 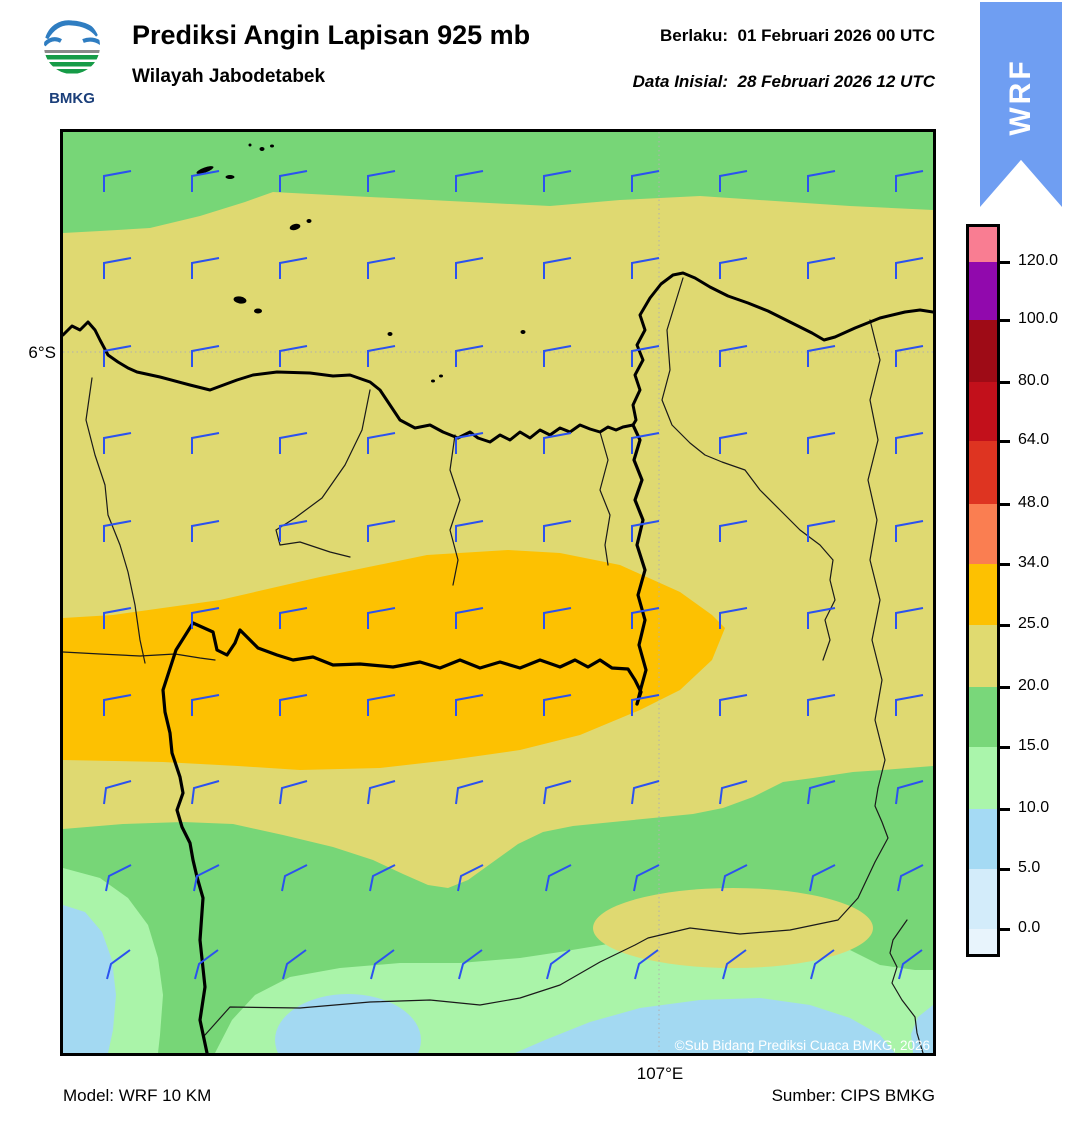 What do you see at coordinates (836, 35) in the screenshot?
I see `valid-time-value: 01 Februari 2026 00 UTC` at bounding box center [836, 35].